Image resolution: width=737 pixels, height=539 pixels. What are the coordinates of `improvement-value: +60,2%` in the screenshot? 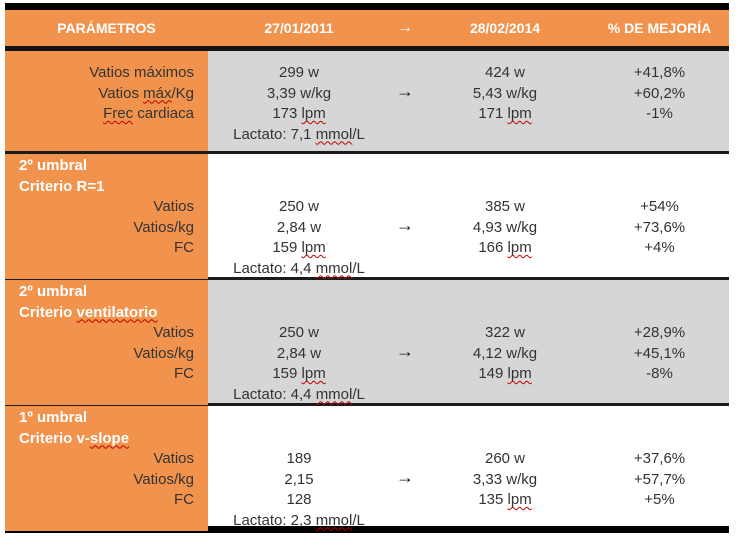 It's located at (659, 93).